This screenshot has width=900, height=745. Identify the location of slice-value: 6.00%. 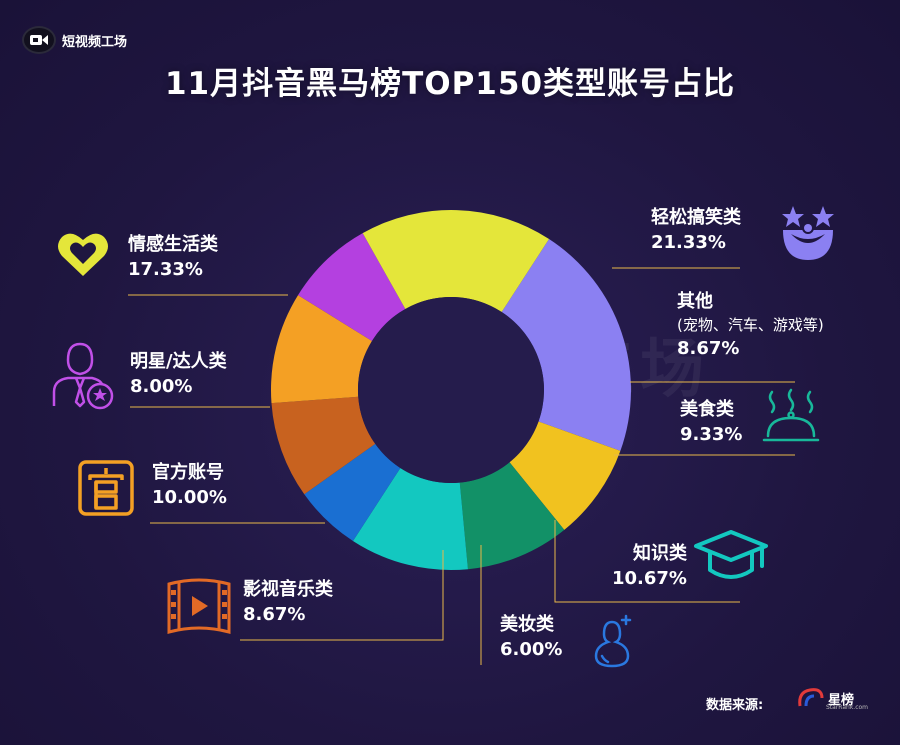
(531, 649).